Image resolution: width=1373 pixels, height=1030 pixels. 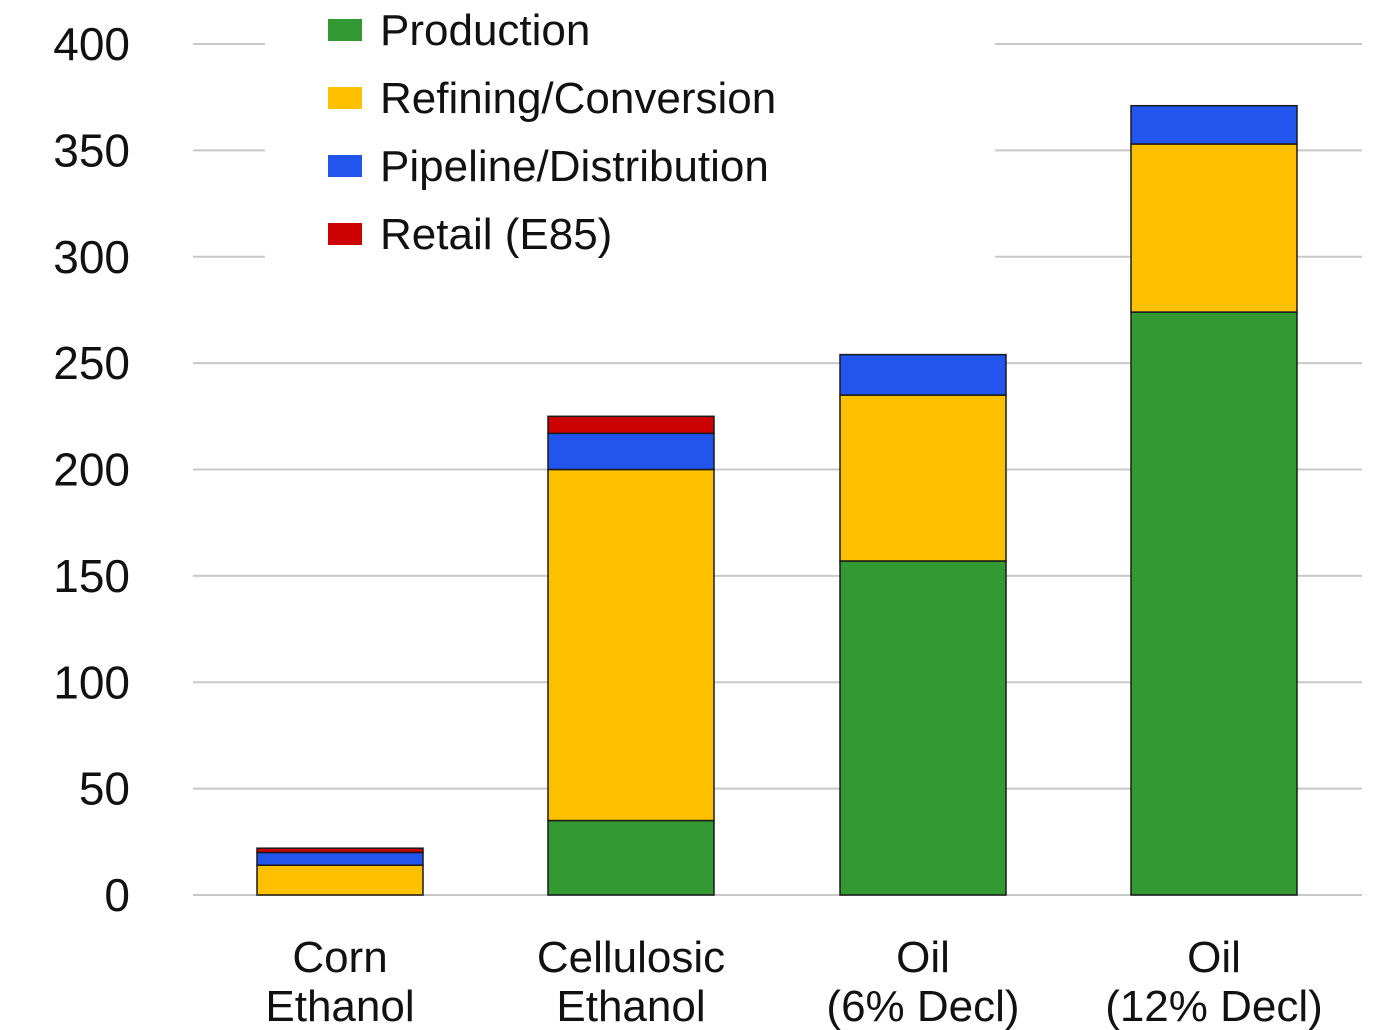 I want to click on bar-segment-2-pipeline-distribution, so click(x=631, y=451).